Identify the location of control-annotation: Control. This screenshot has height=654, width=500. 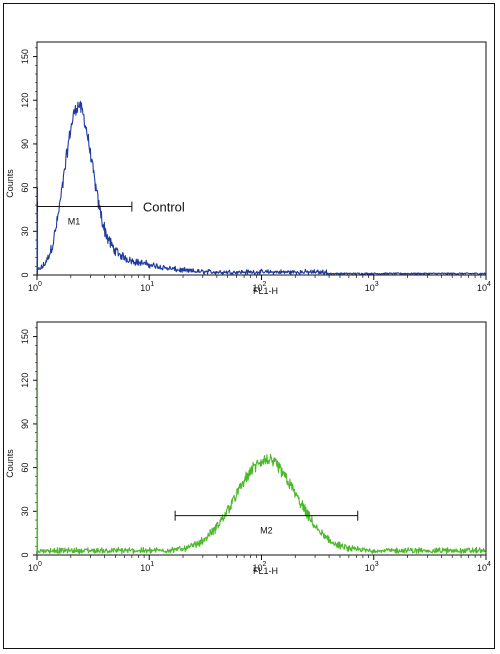
(164, 207).